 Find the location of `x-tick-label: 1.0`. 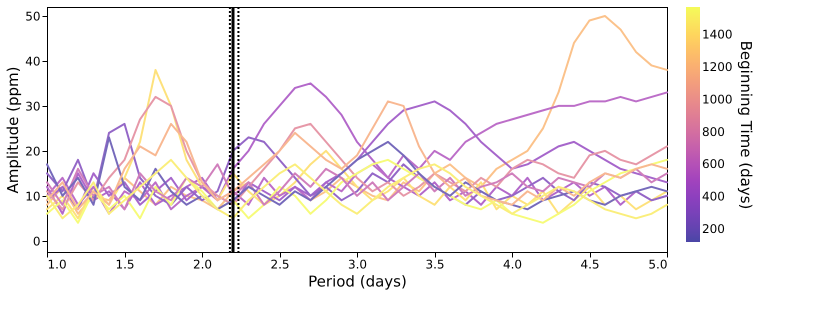

x-tick-label: 1.0 is located at coordinates (57, 265).